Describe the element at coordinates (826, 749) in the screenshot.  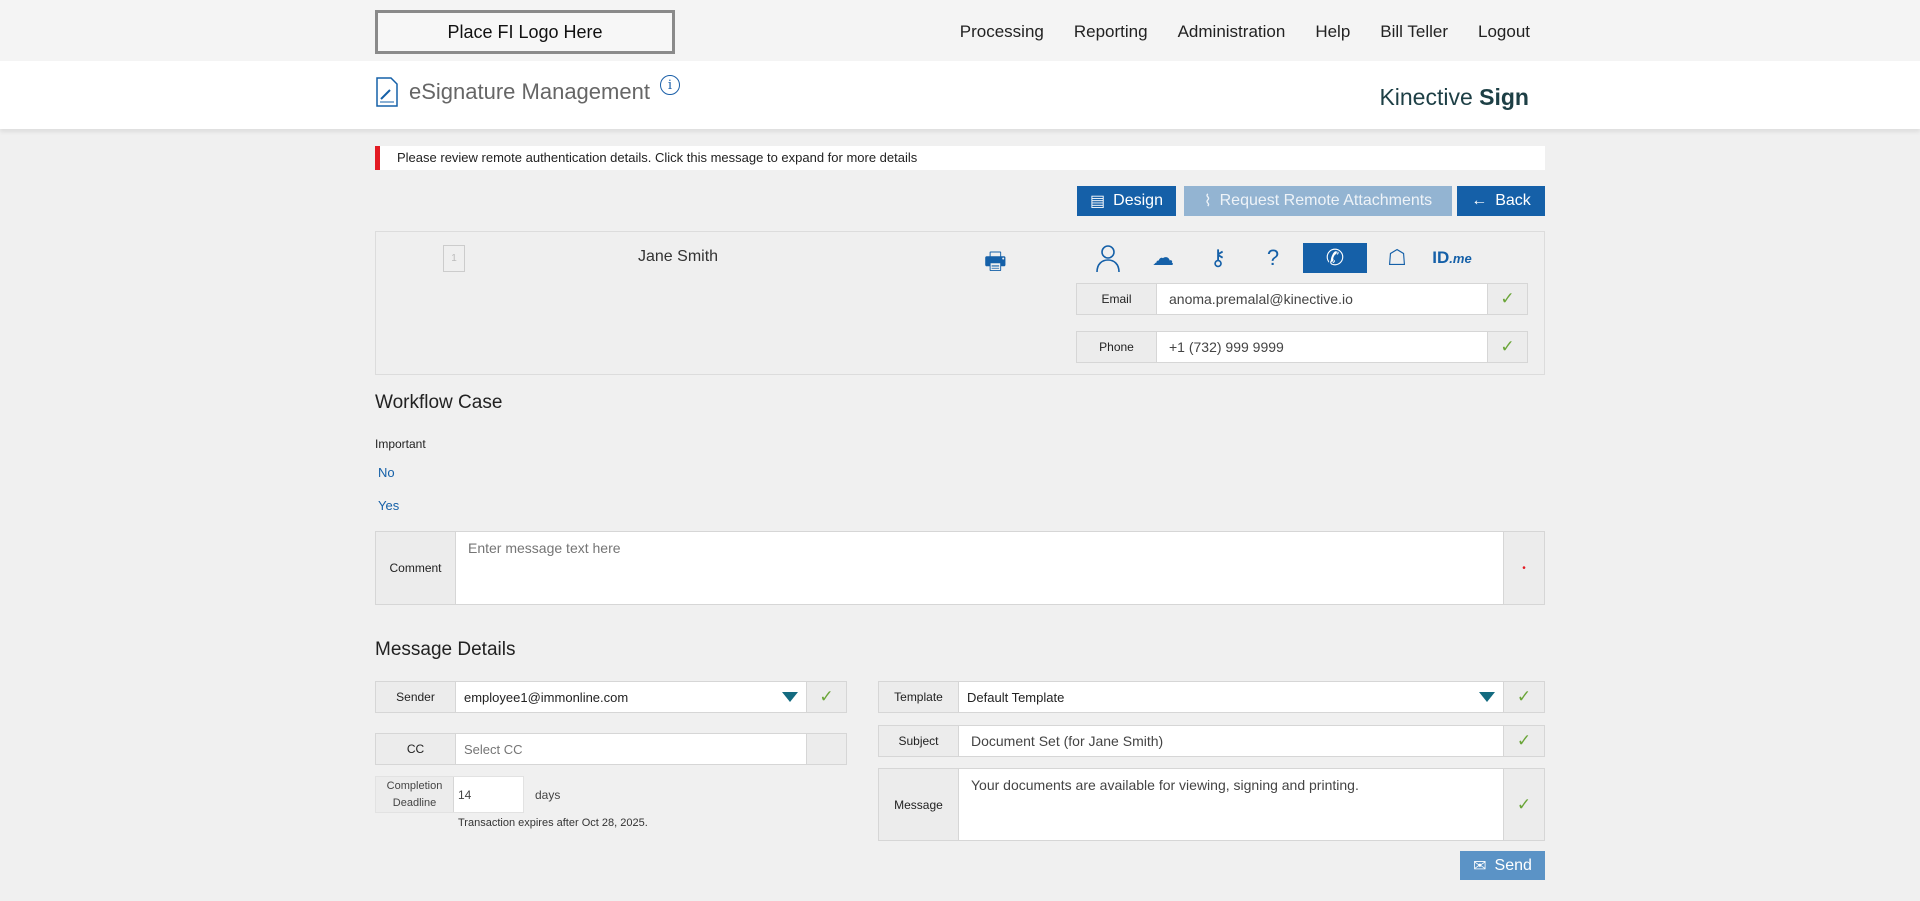
I see `cc-status` at that location.